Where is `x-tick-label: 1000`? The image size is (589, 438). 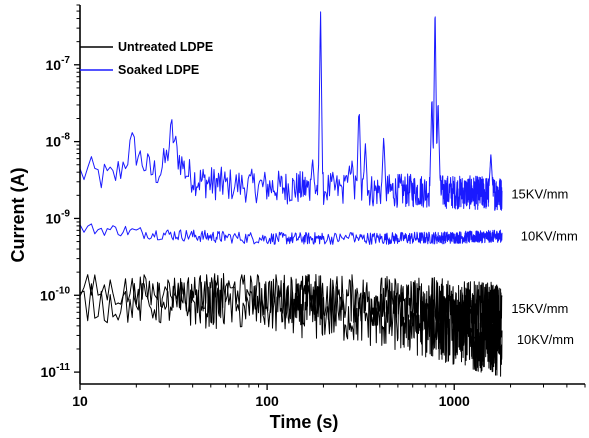 x-tick-label: 1000 is located at coordinates (454, 401).